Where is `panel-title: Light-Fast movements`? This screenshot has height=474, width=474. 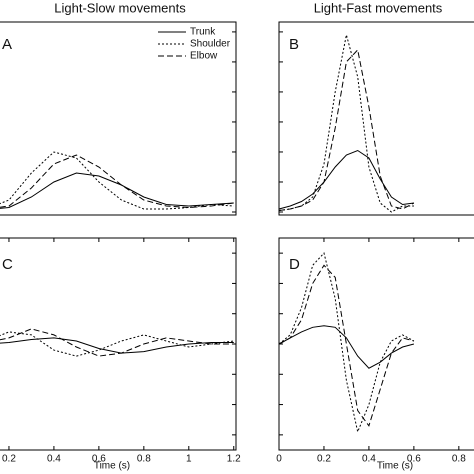 panel-title: Light-Fast movements is located at coordinates (378, 7).